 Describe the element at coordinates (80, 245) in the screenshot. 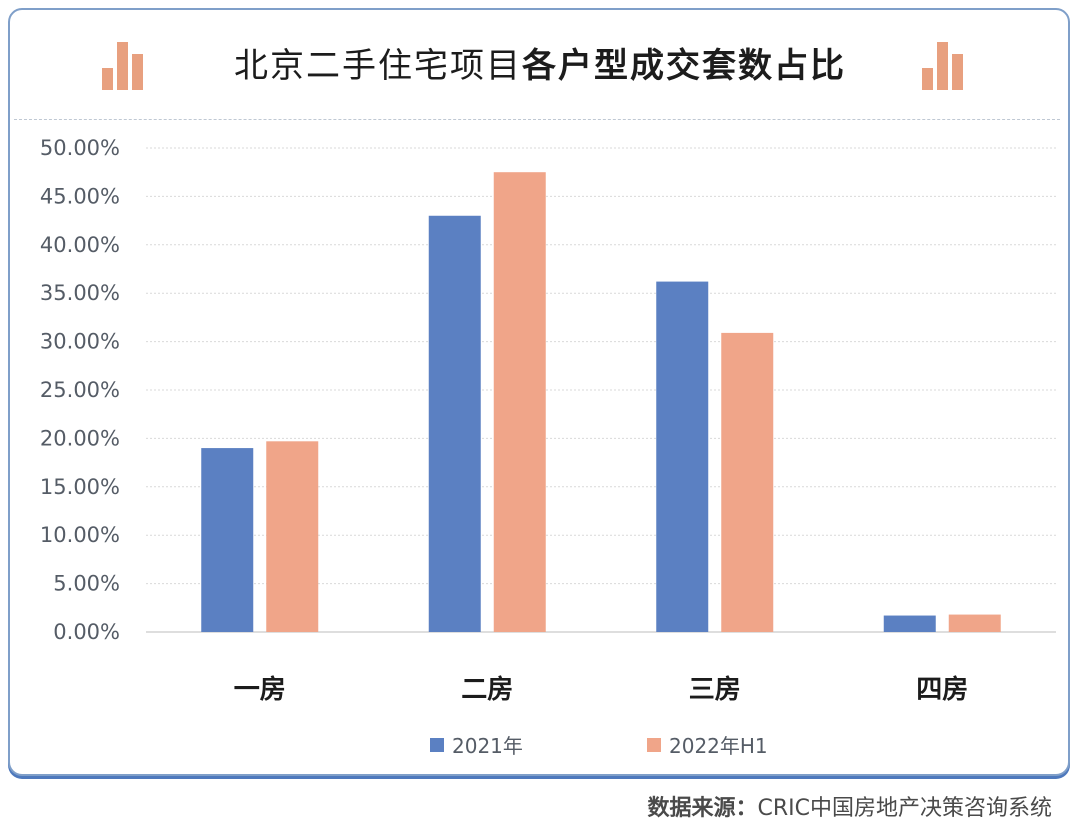

I see `y-tick-label: 40.00%` at that location.